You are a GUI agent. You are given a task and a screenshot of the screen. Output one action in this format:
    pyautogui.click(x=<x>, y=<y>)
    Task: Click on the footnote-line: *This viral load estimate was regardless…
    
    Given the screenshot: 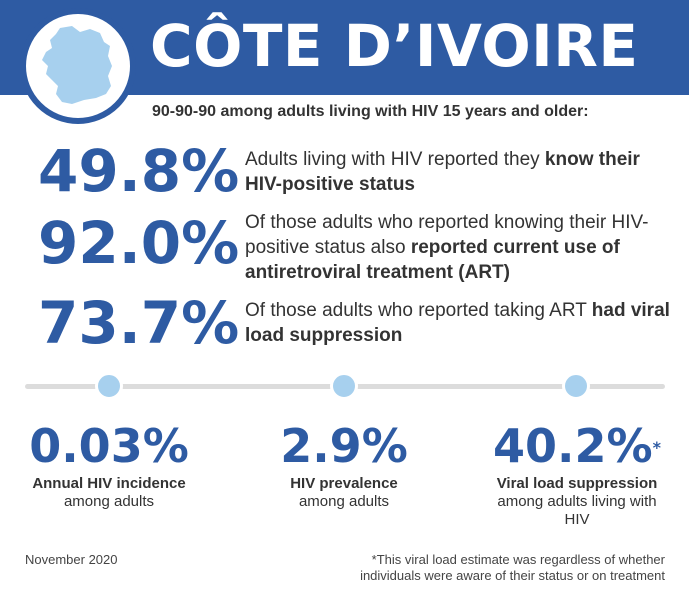 What is the action you would take?
    pyautogui.click(x=518, y=559)
    